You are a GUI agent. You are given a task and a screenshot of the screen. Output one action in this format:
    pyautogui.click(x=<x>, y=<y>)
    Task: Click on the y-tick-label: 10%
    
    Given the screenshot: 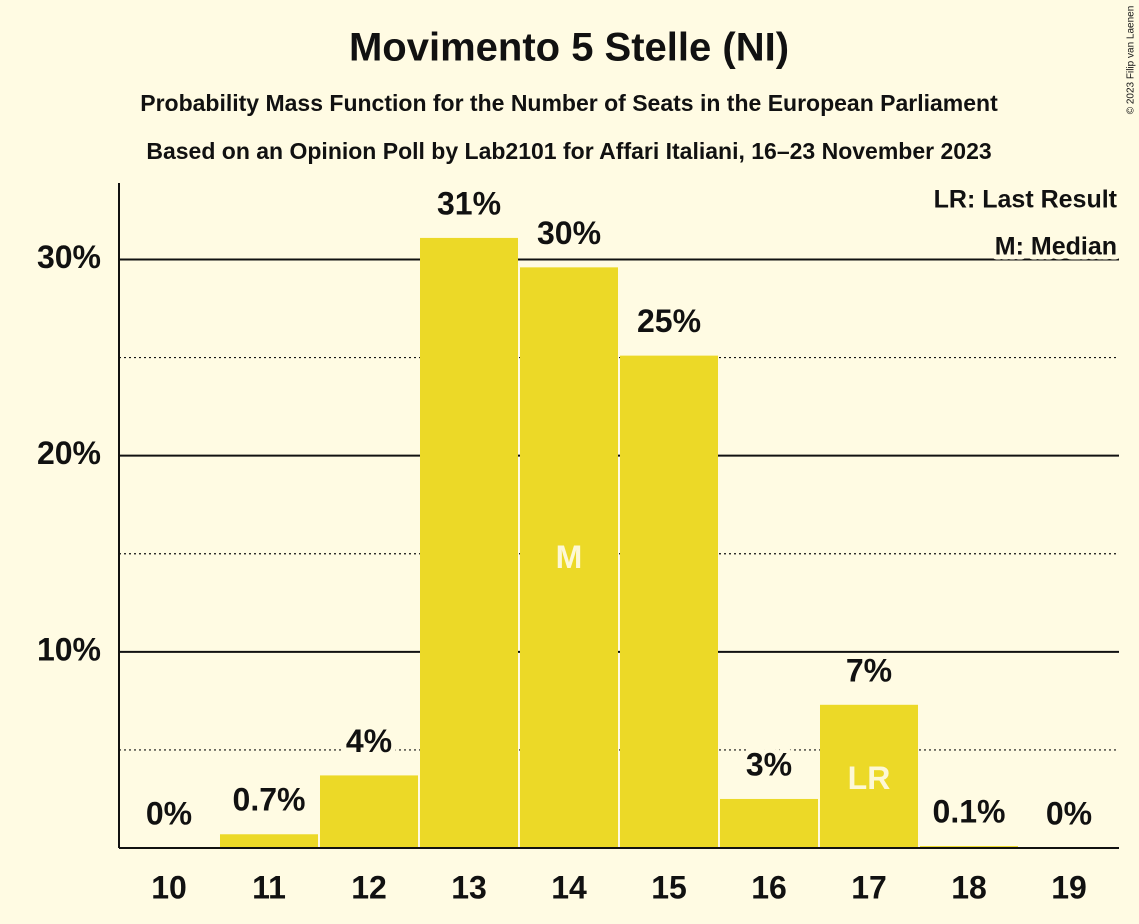 What is the action you would take?
    pyautogui.click(x=69, y=649)
    